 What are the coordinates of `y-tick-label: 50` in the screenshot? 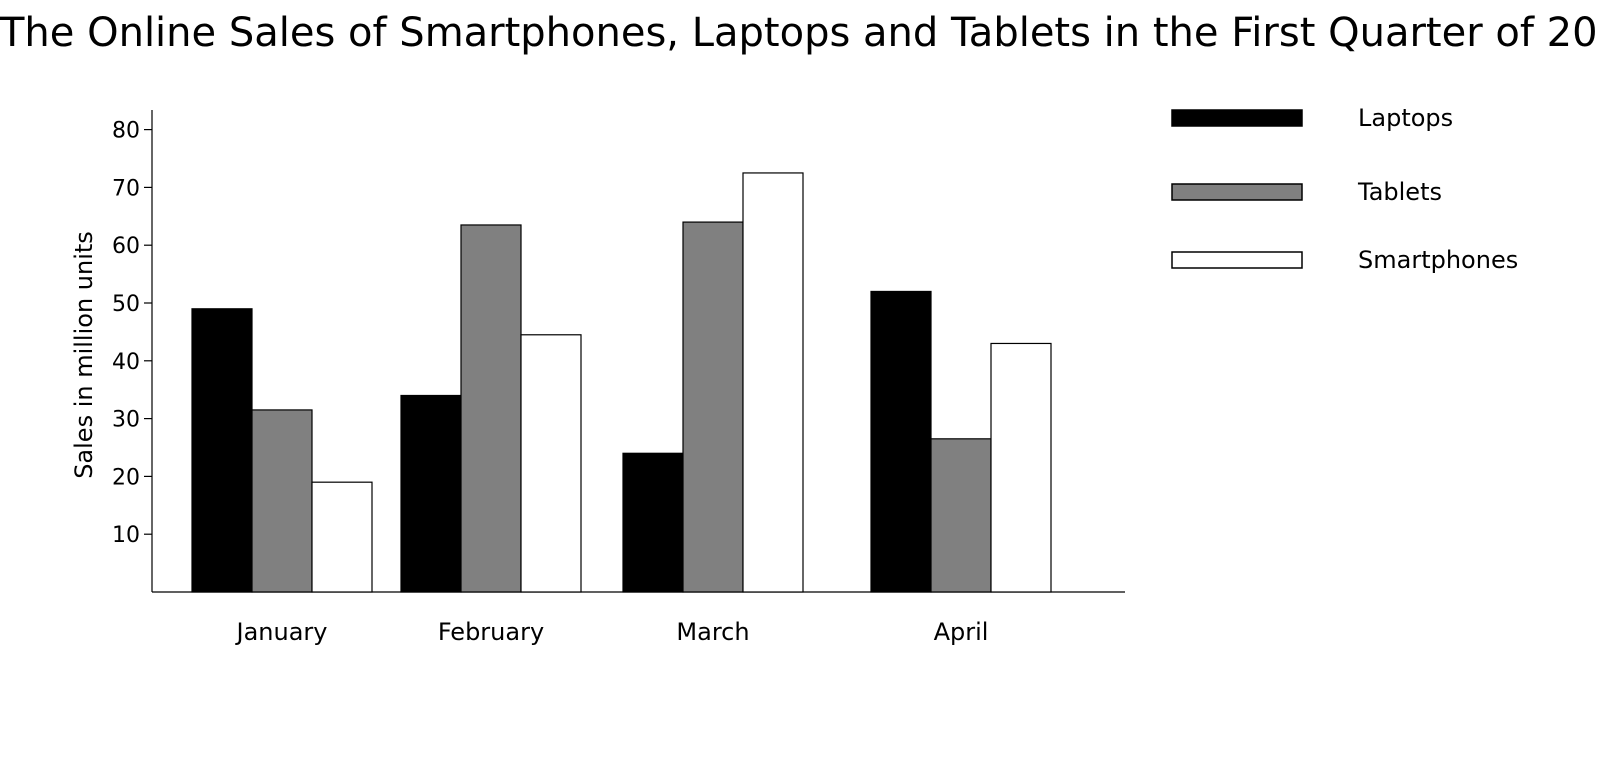 It's located at (126, 304).